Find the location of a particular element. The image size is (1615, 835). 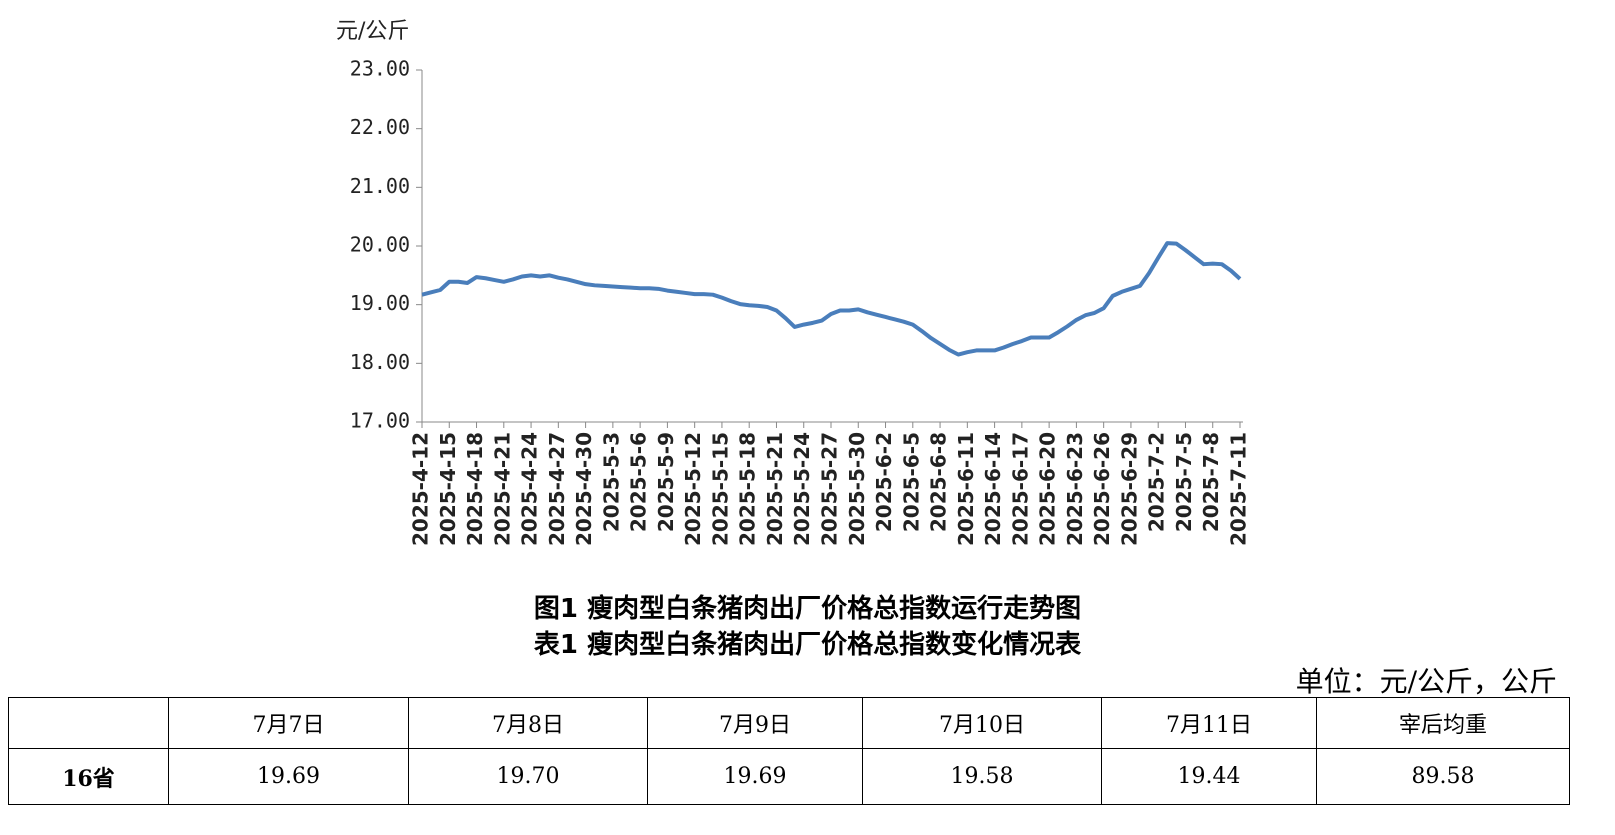

x-tick-label: 2025-4-27 is located at coordinates (557, 489).